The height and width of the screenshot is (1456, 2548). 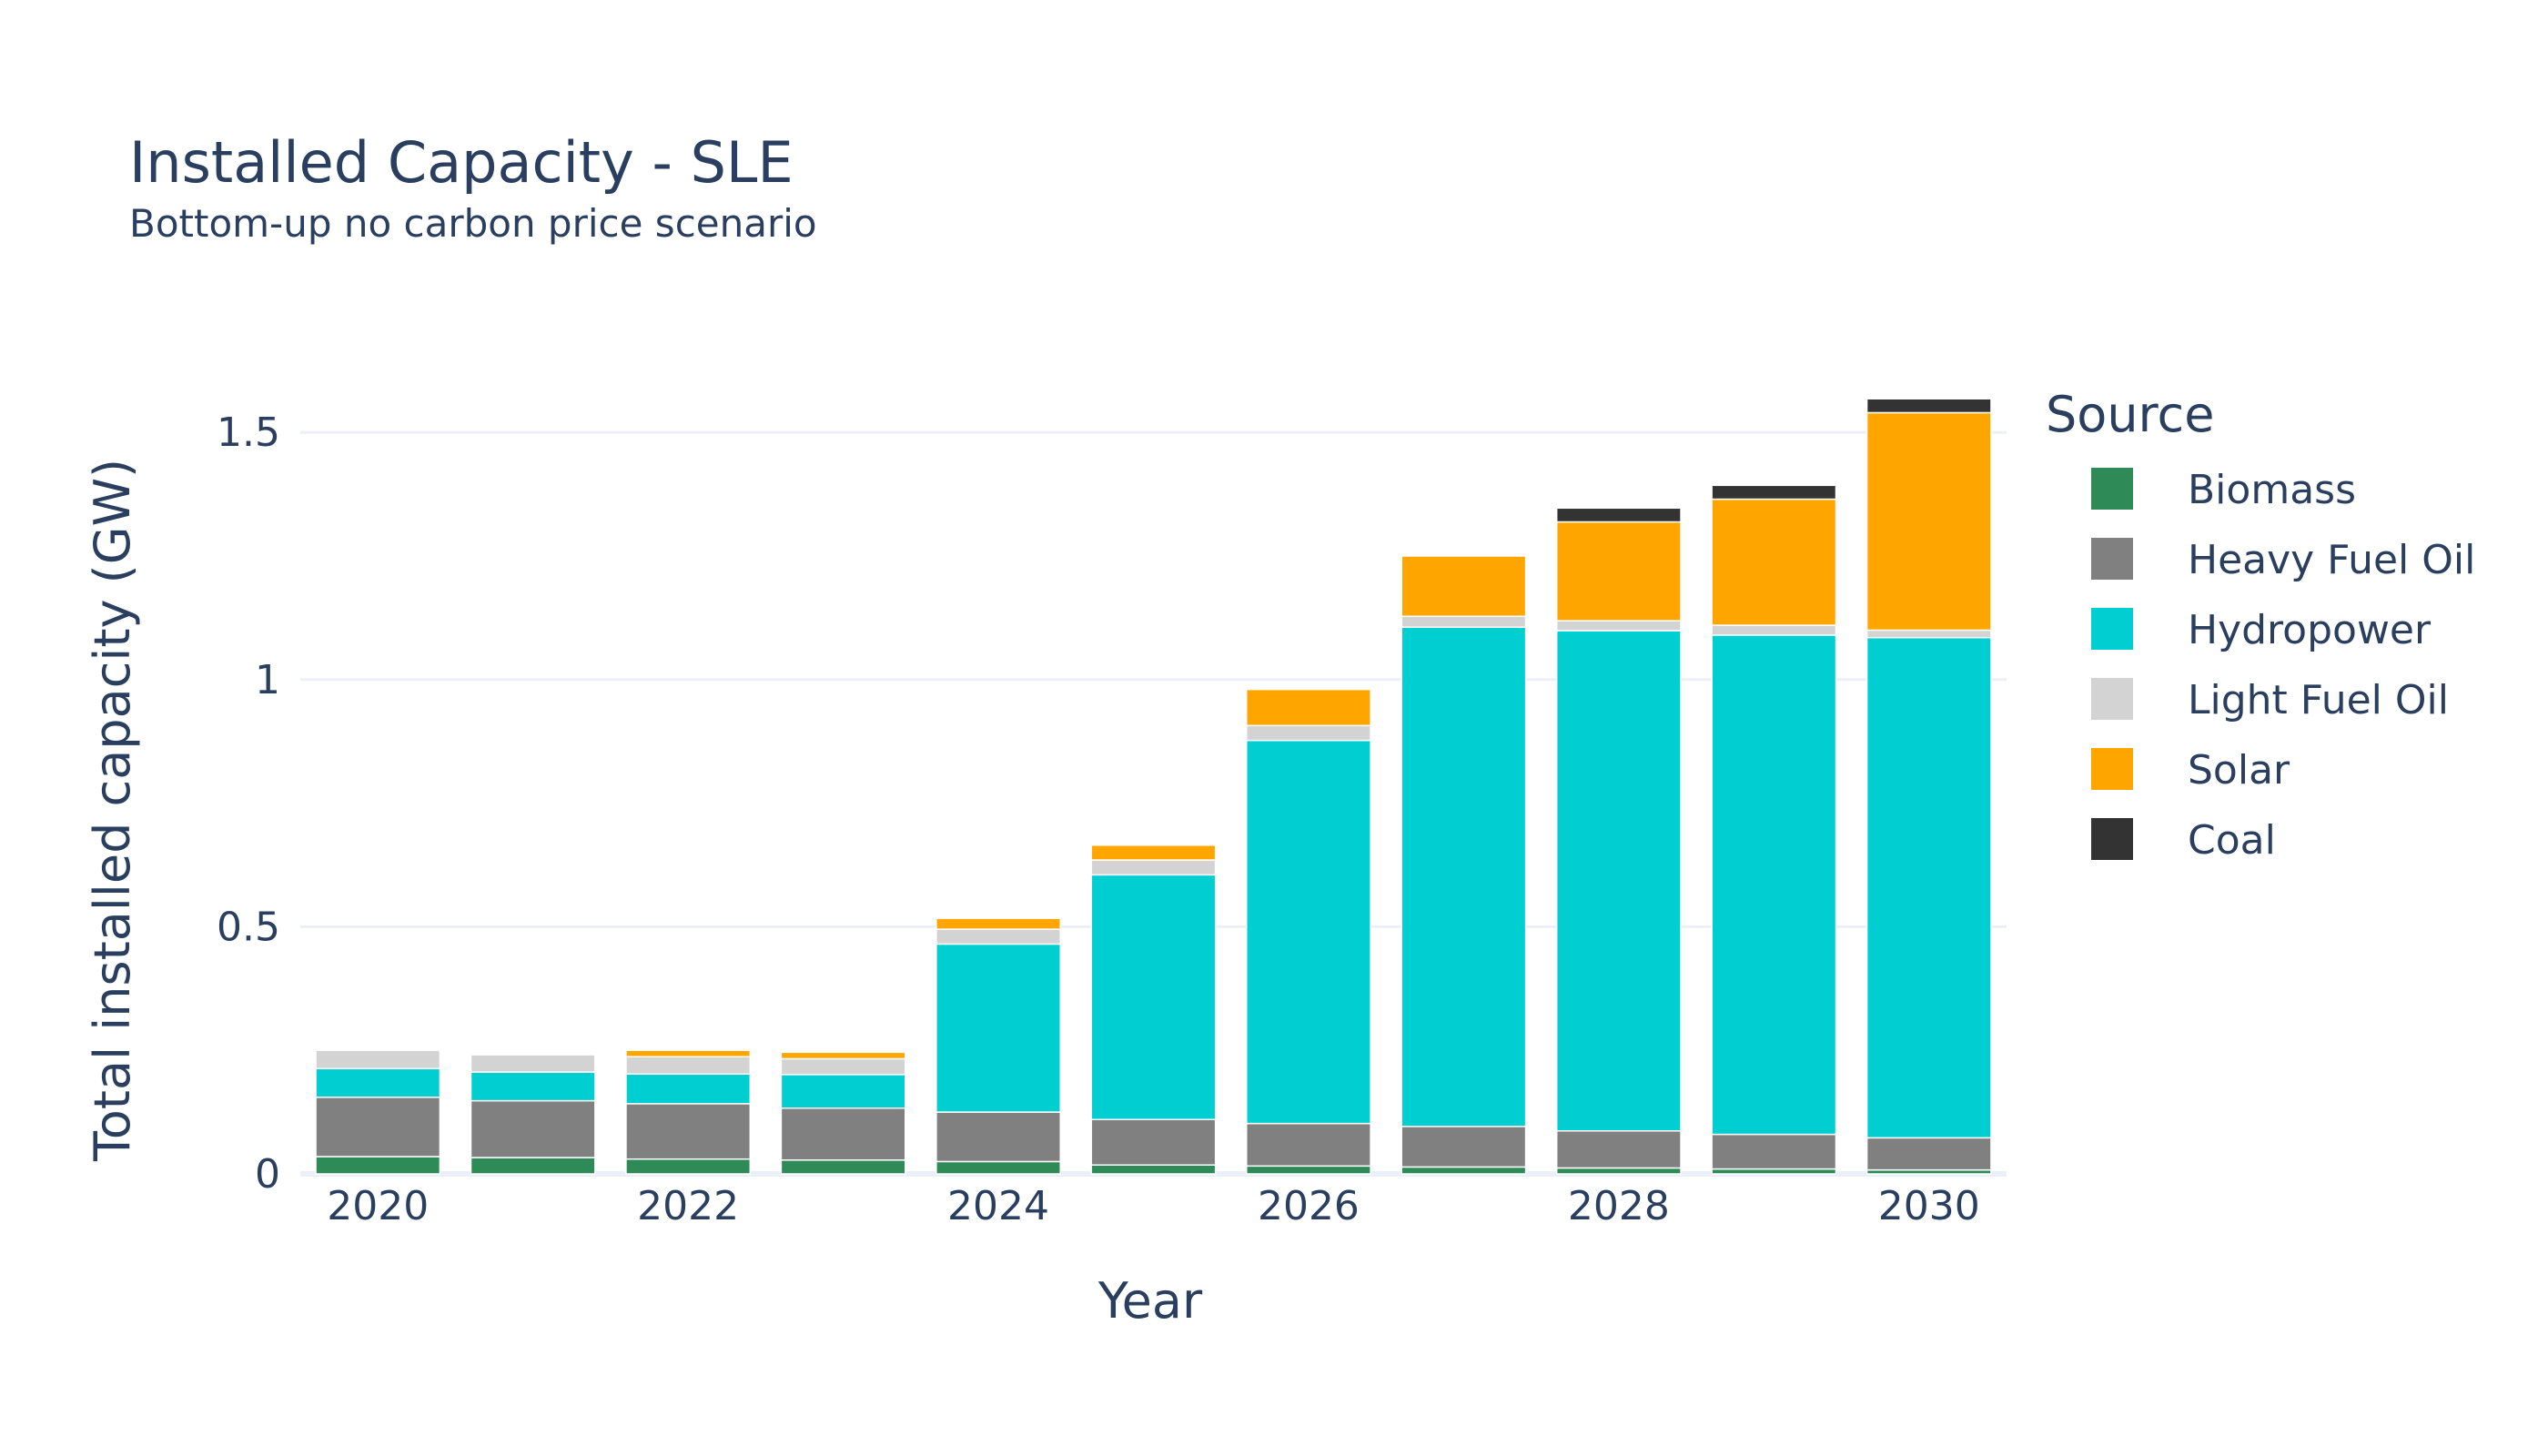 I want to click on x-tick-label: 2022, so click(x=688, y=1206).